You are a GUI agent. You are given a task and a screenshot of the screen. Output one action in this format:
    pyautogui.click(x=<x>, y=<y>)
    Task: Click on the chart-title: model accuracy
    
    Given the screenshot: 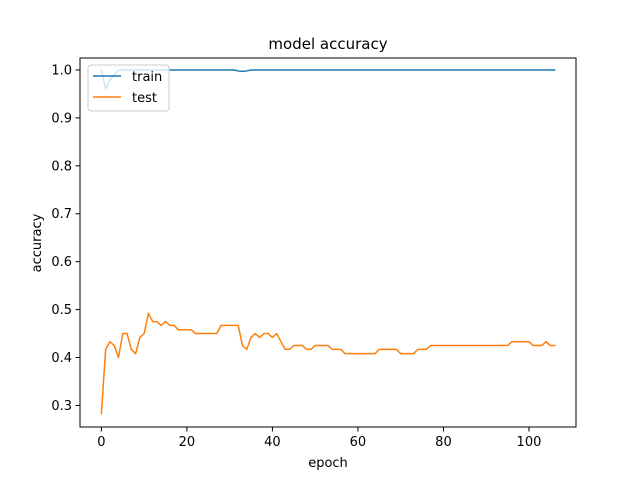 What is the action you would take?
    pyautogui.click(x=327, y=44)
    